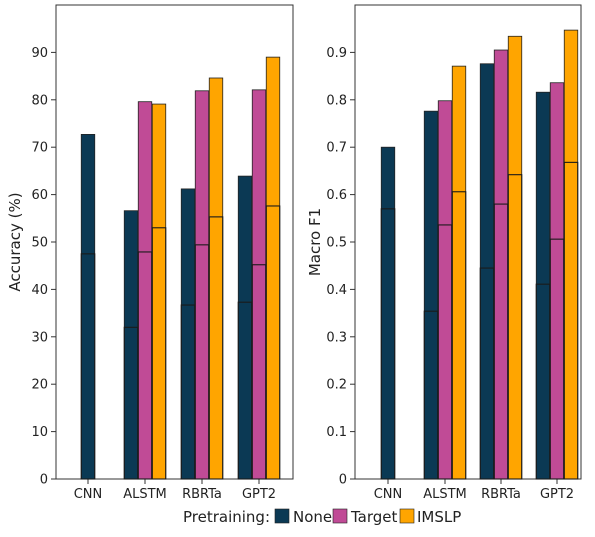  Describe the element at coordinates (445, 494) in the screenshot. I see `panel2-xtick-label: ALSTM` at that location.